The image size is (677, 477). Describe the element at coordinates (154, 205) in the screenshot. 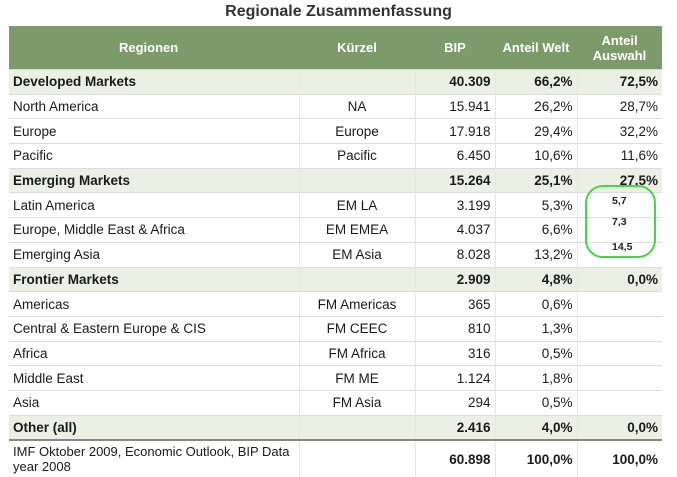

I see `cell-name: Latin America` at that location.